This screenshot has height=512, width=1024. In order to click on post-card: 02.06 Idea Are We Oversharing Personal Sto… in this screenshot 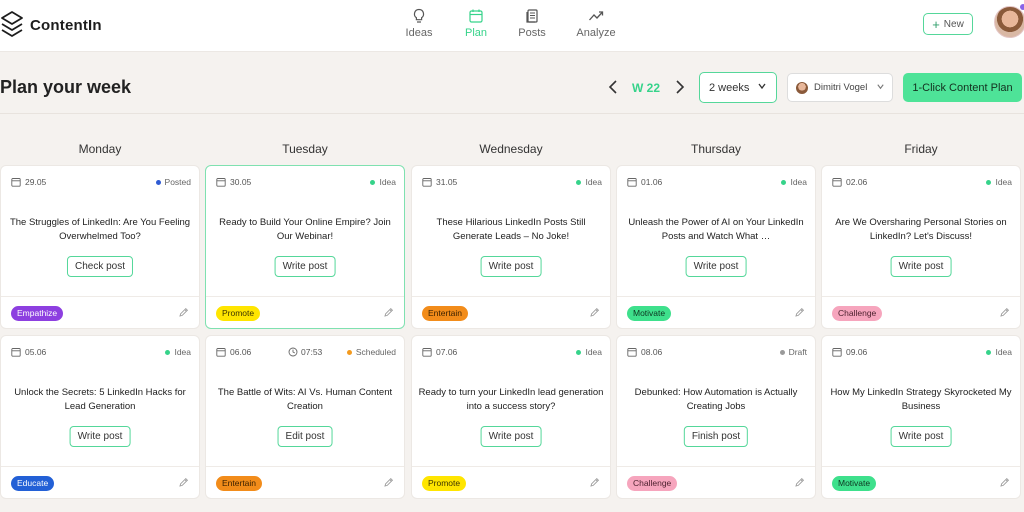, I will do `click(921, 247)`.